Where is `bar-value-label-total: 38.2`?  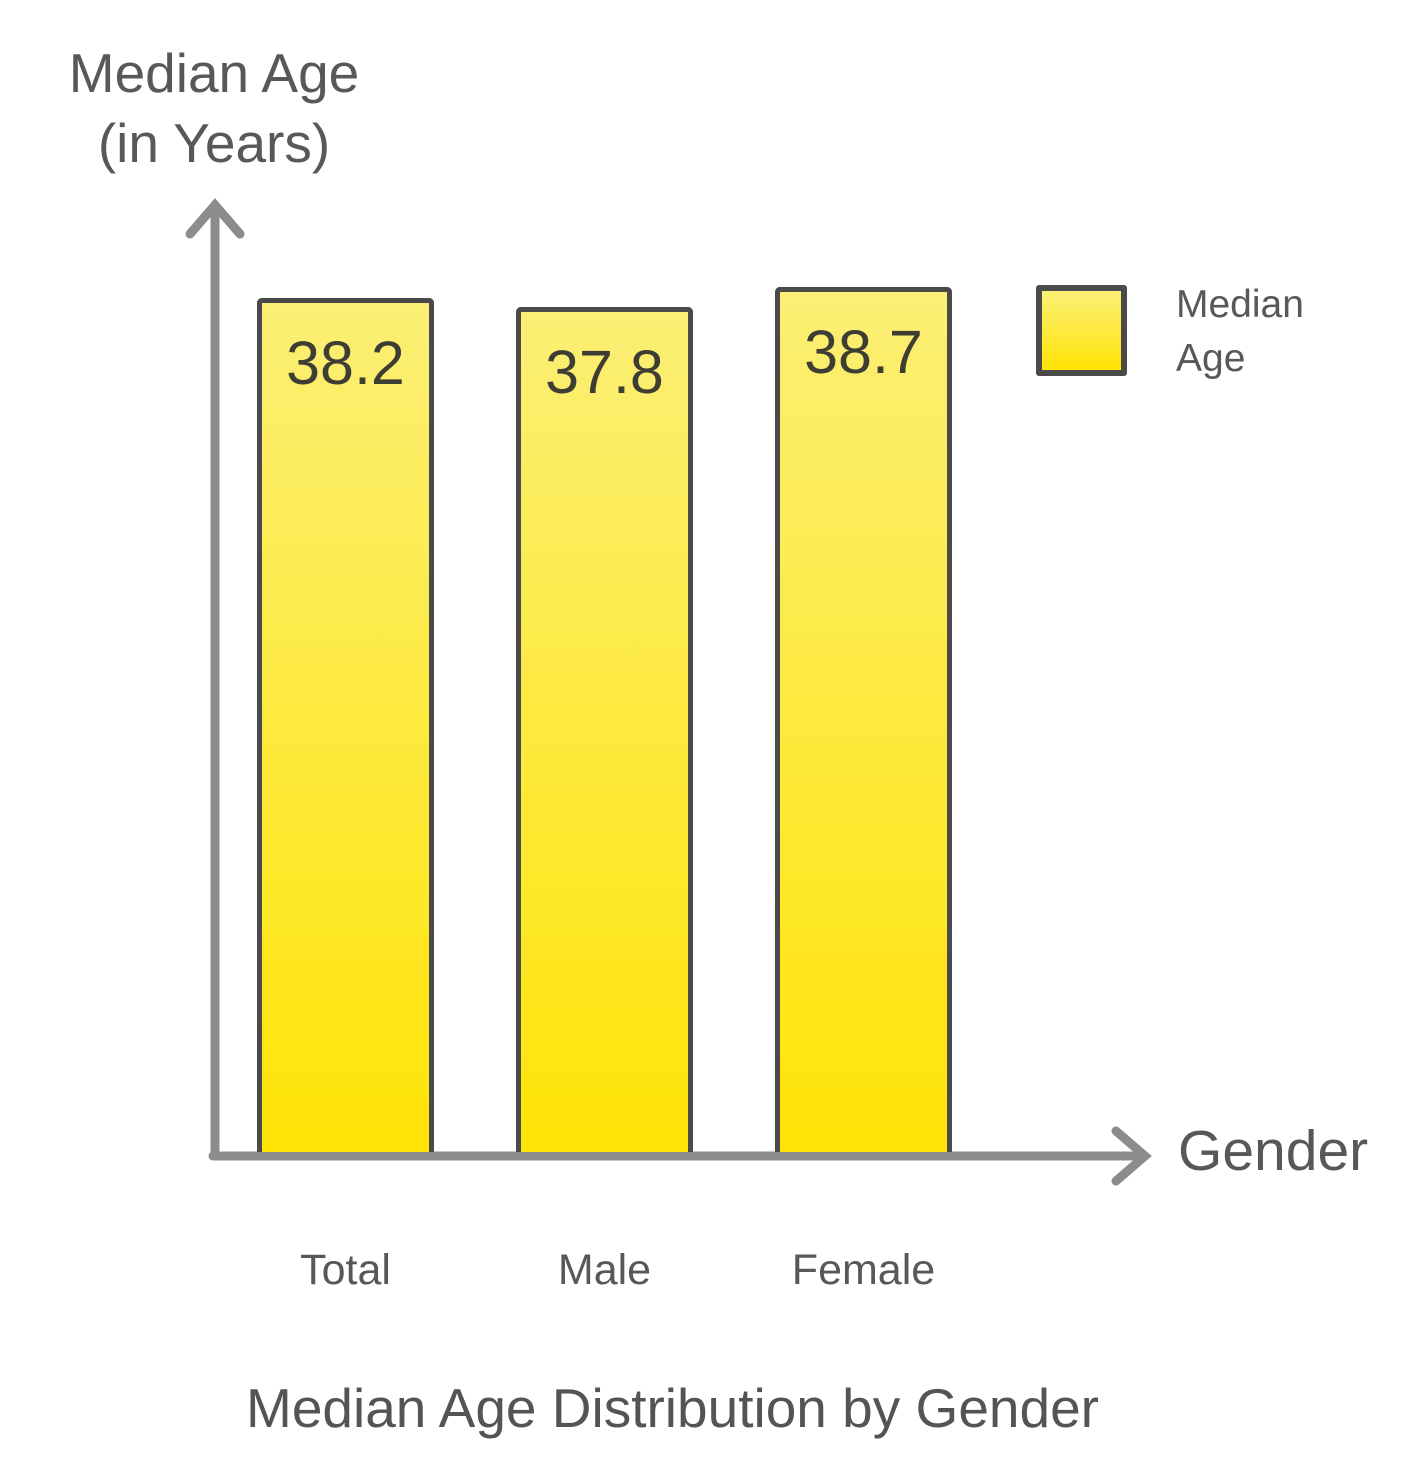 bar-value-label-total: 38.2 is located at coordinates (345, 363).